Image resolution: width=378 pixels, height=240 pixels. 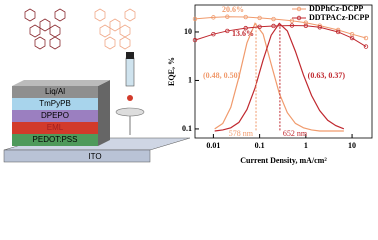 I want to click on stack-side, so click(x=104, y=113).